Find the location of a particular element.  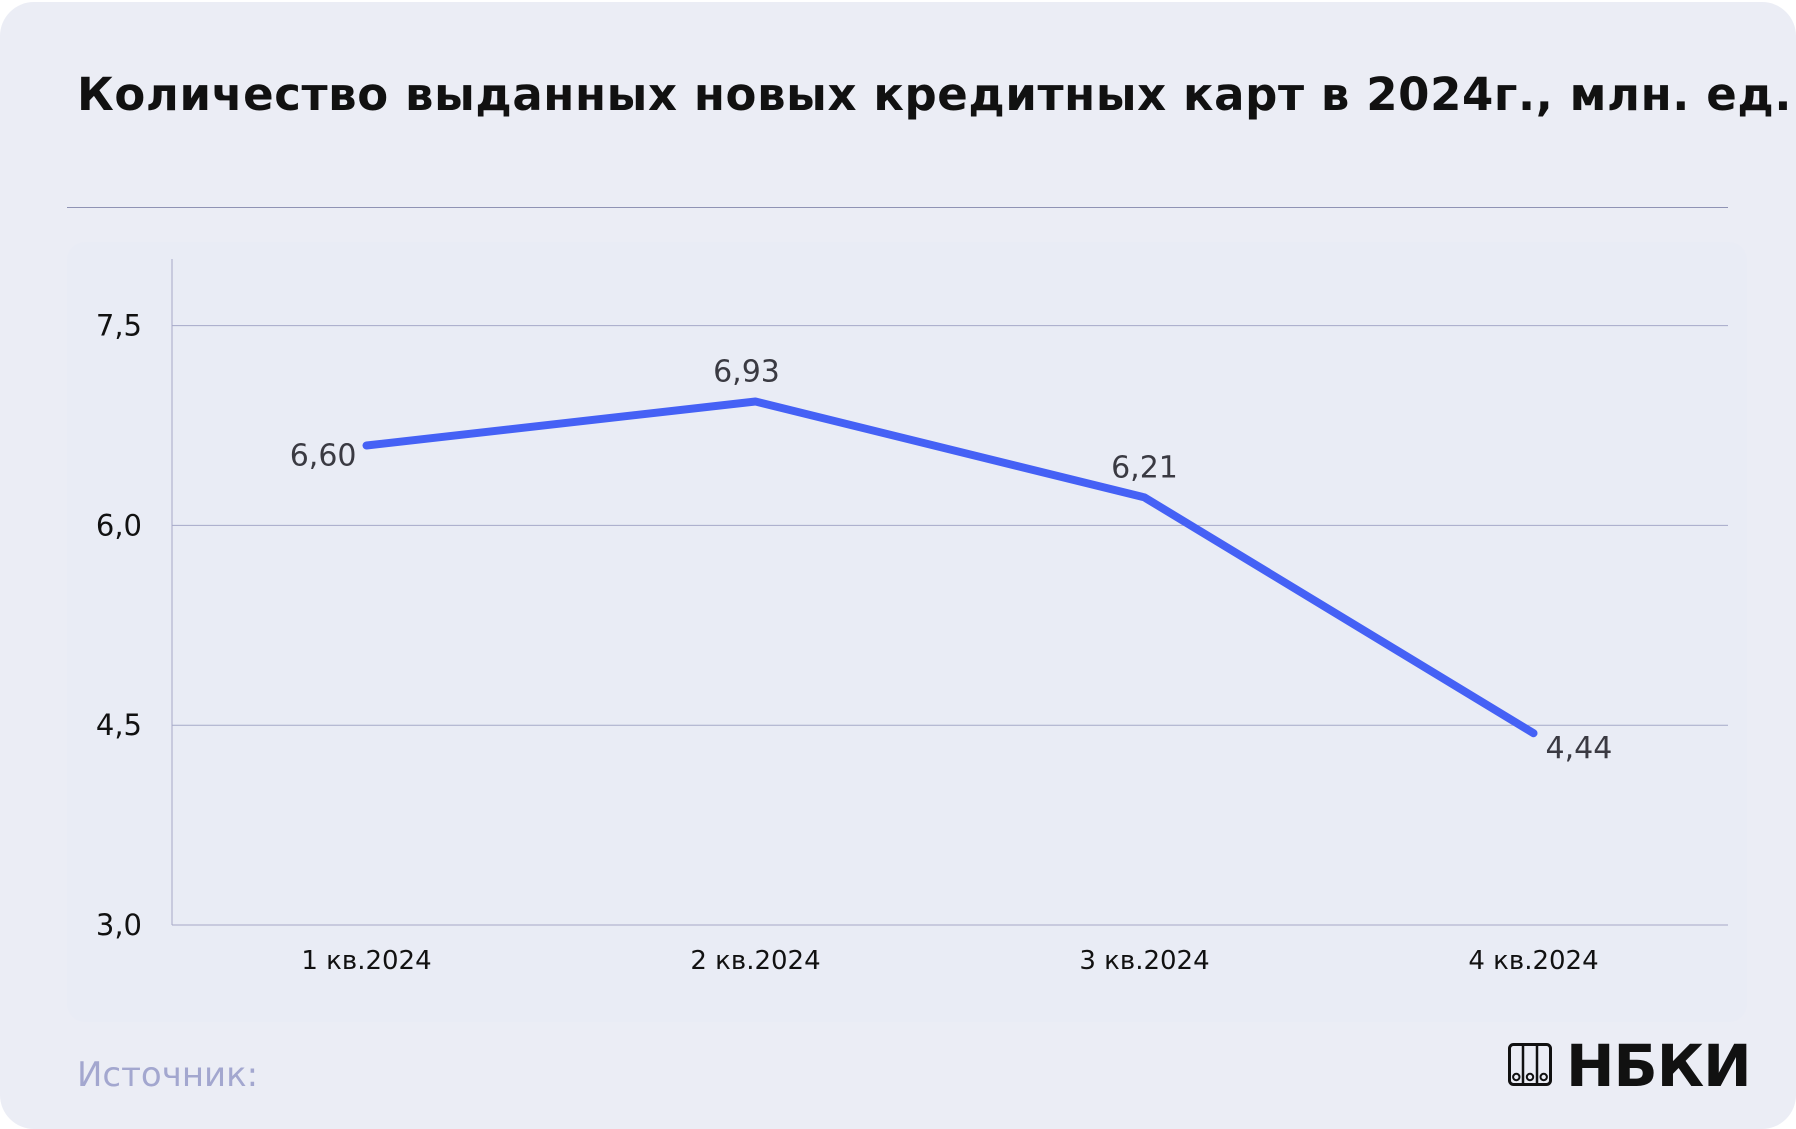

x-tick-label: 1 кв.2024 is located at coordinates (366, 961).